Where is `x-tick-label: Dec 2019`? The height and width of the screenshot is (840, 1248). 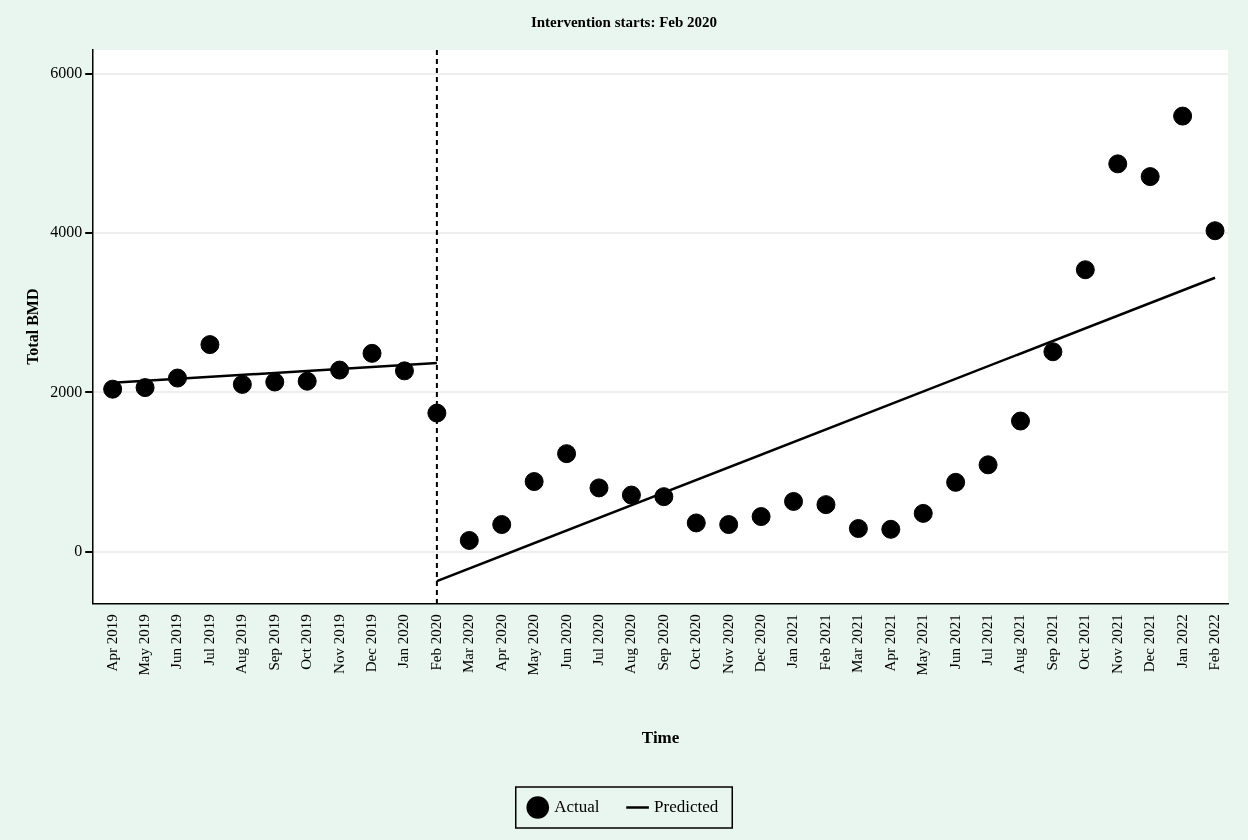
x-tick-label: Dec 2019 is located at coordinates (370, 643).